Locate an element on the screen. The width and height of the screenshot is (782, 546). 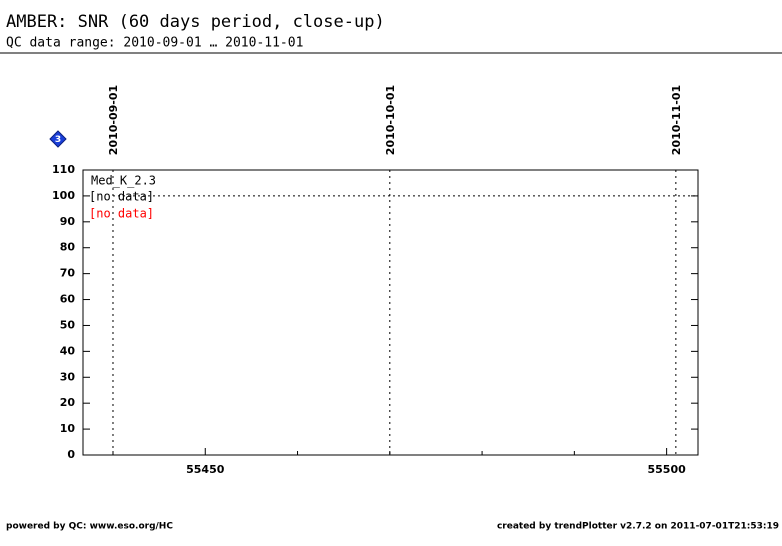
date-label: 2010-10-01 is located at coordinates (390, 120).